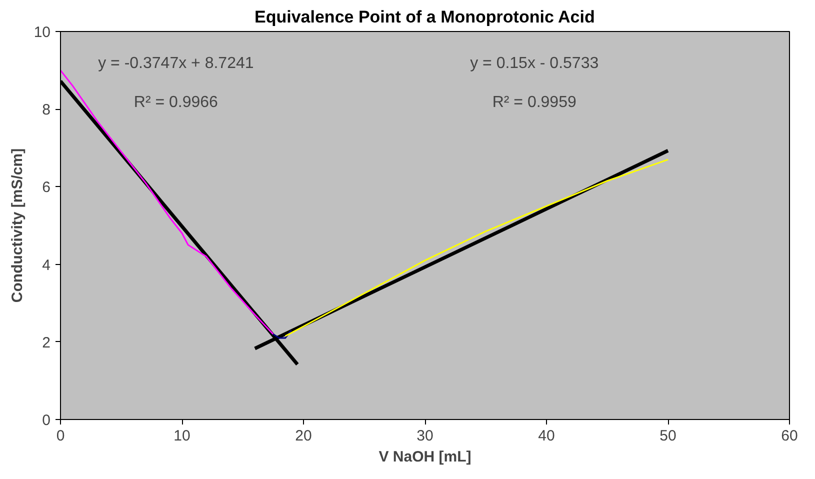  What do you see at coordinates (303, 436) in the screenshot?
I see `x-tick-label: 20` at bounding box center [303, 436].